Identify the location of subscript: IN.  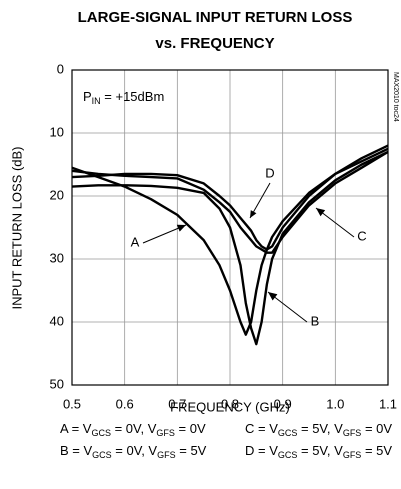
(96, 101).